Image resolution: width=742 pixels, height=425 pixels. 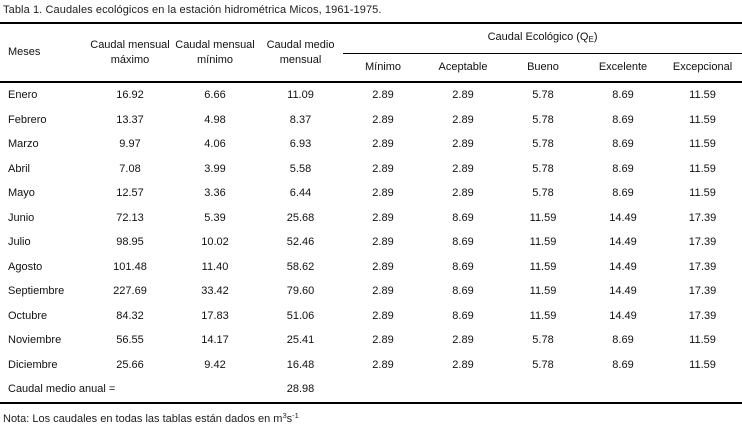 What do you see at coordinates (300, 95) in the screenshot?
I see `value-cell: 11.09` at bounding box center [300, 95].